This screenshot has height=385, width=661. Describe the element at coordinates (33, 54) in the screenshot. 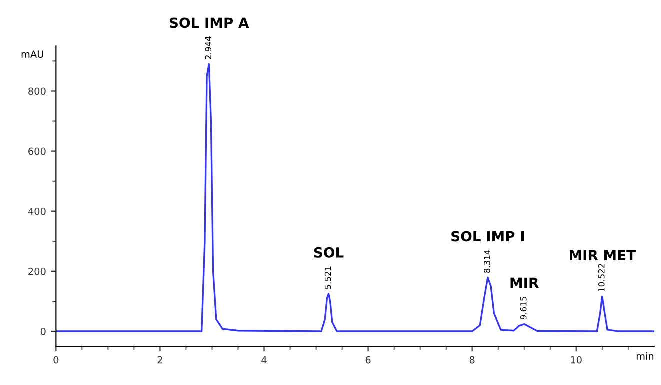

I see `y-axis-title: mAU` at that location.